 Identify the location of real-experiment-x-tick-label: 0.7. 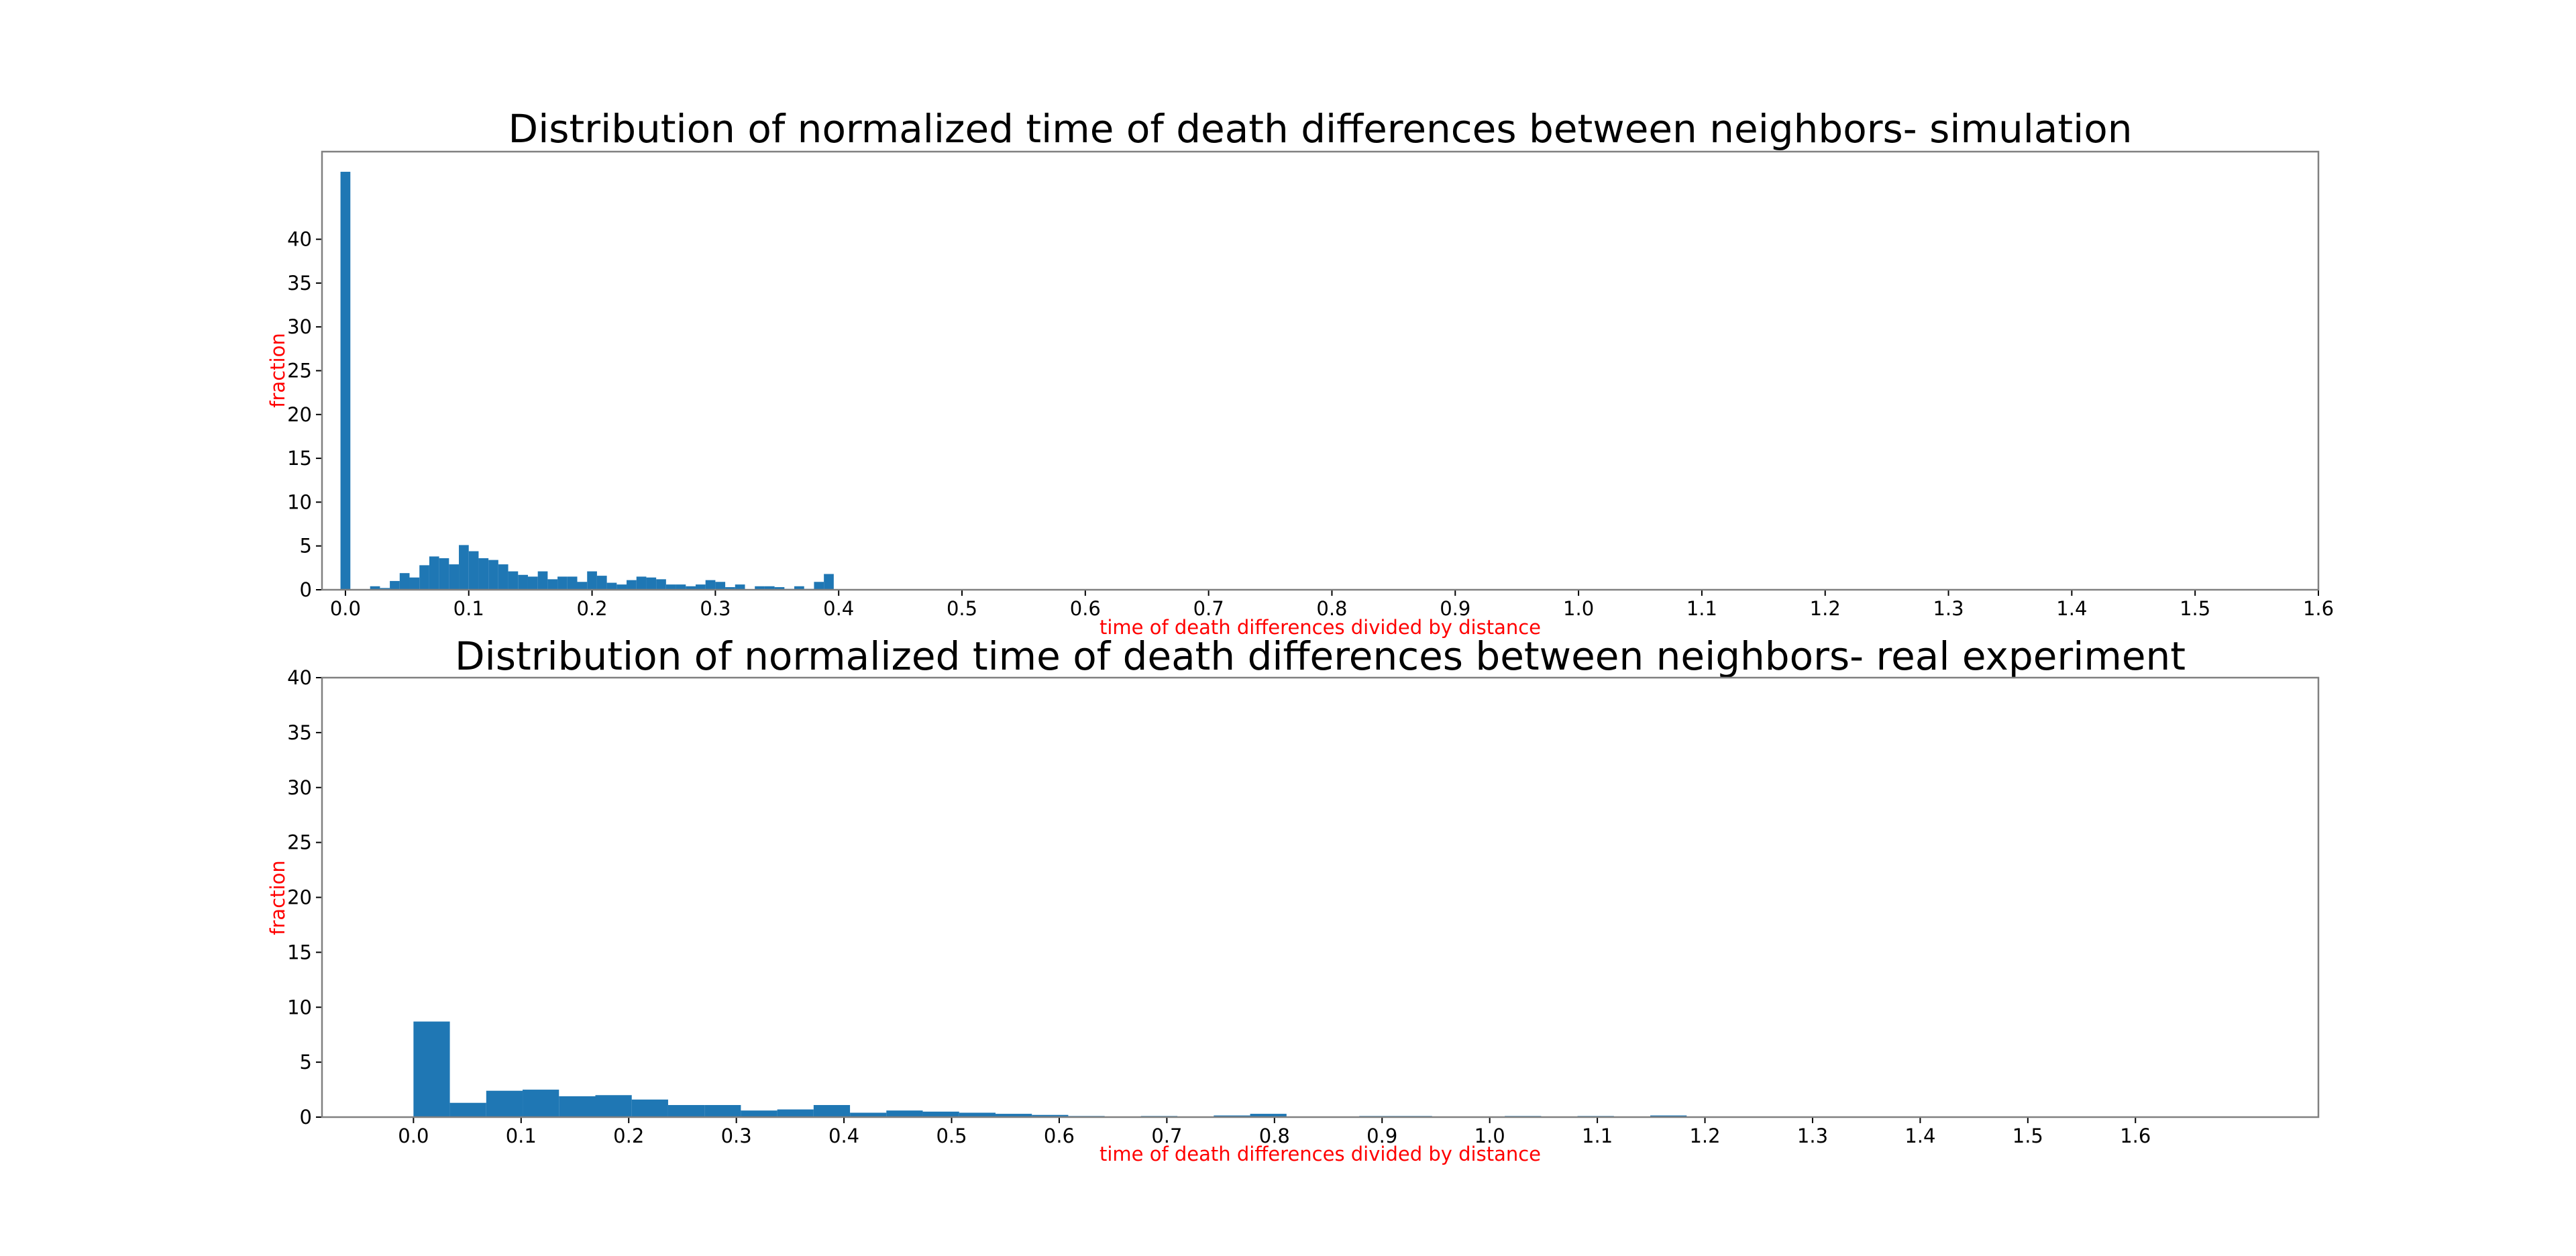
(1166, 1135).